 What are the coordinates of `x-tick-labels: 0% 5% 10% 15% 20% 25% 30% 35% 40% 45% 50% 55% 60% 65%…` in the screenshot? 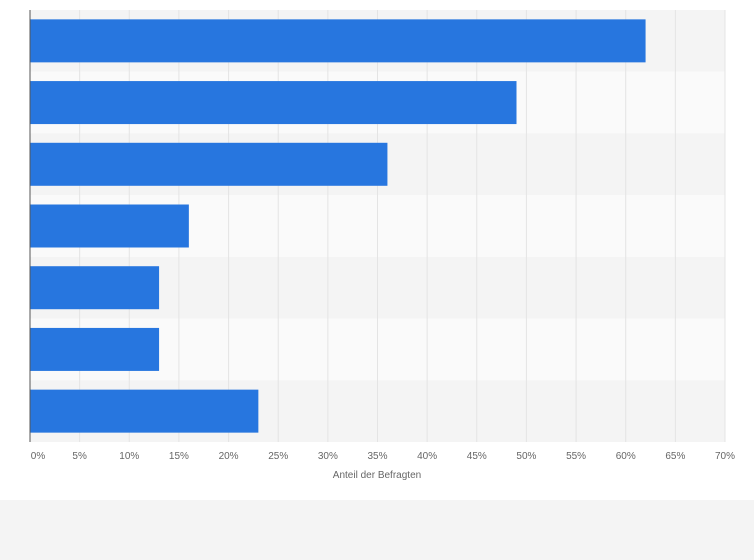 It's located at (383, 456).